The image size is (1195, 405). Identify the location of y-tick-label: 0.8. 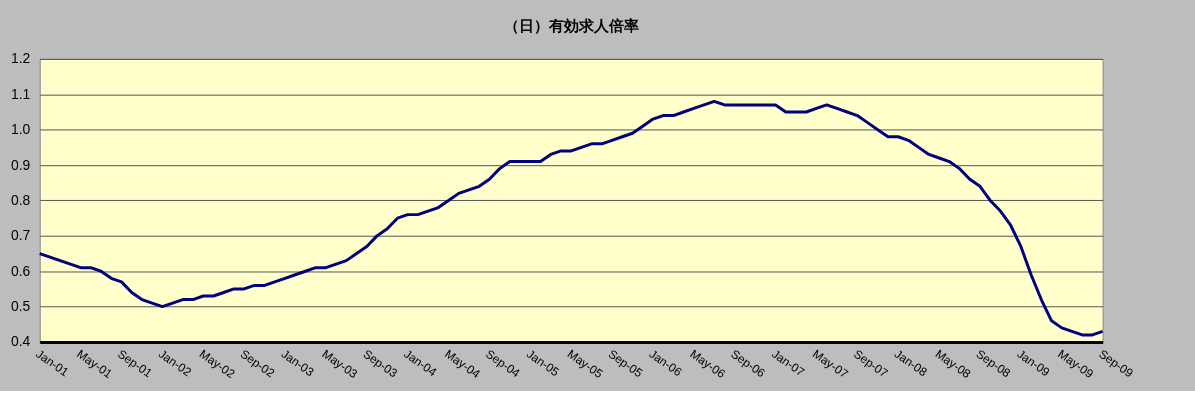
(20, 199).